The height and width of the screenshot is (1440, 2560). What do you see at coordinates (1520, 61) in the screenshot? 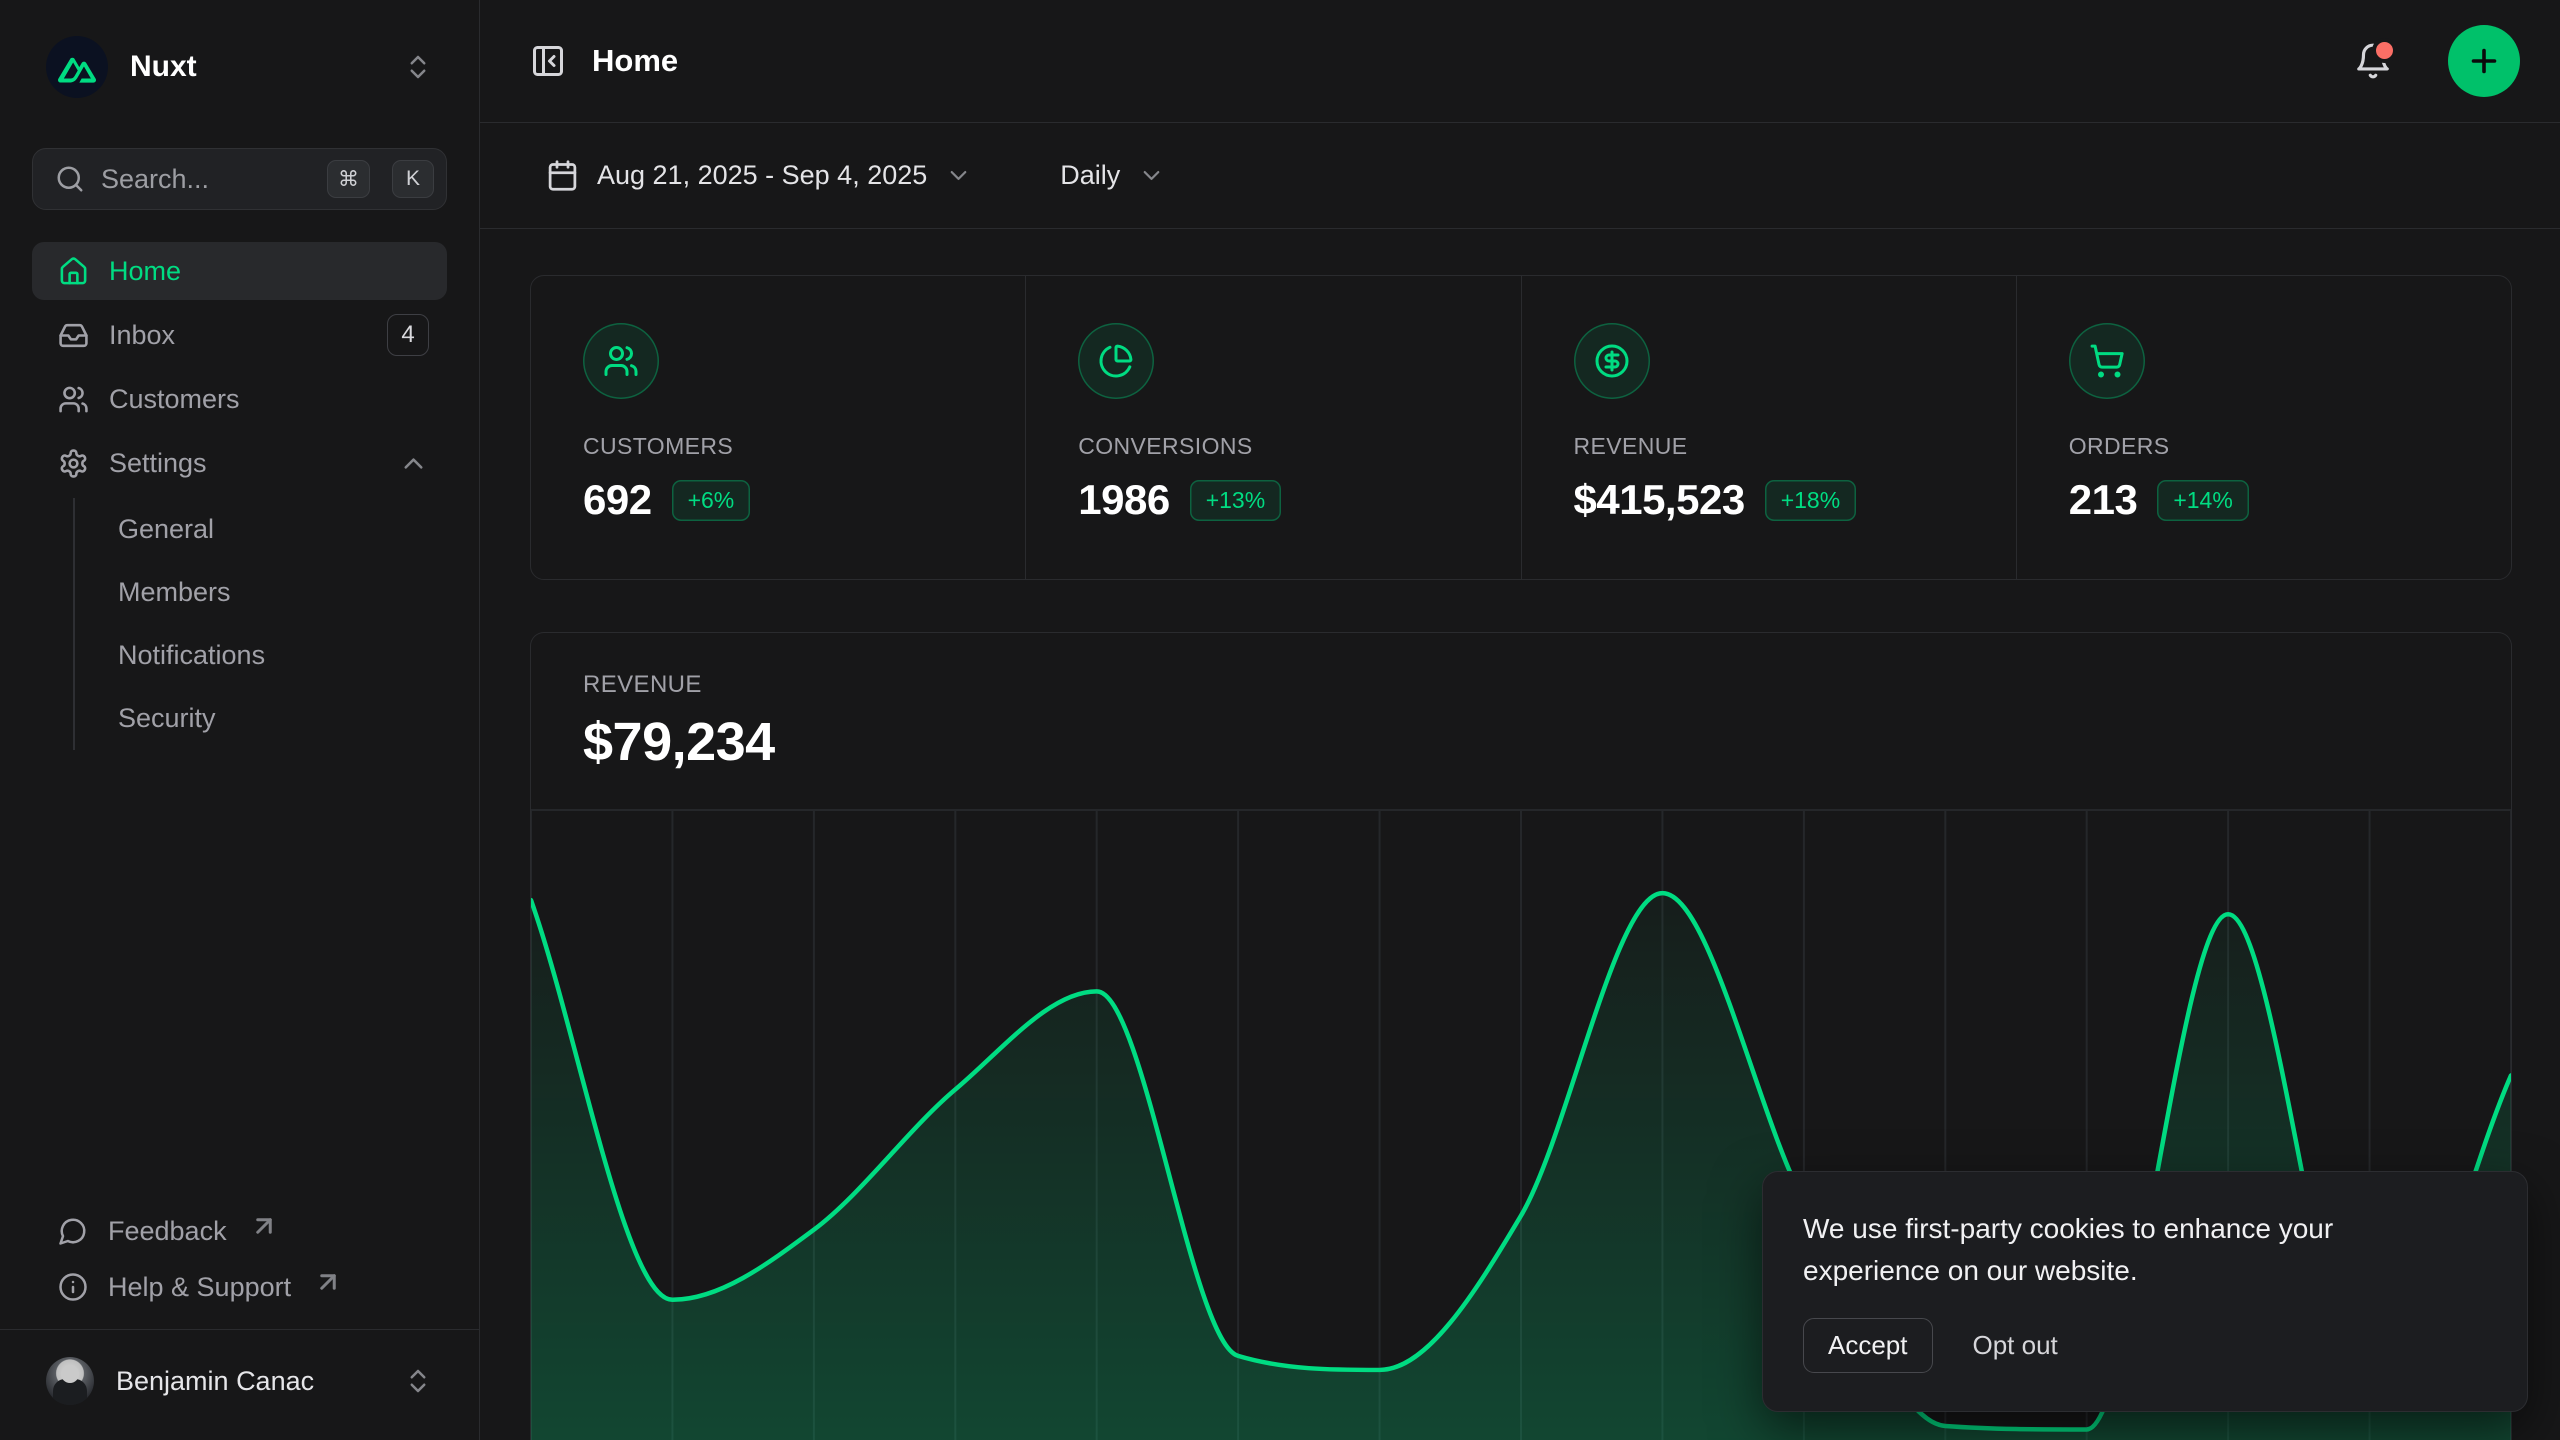
I see `page-header: Home` at bounding box center [1520, 61].